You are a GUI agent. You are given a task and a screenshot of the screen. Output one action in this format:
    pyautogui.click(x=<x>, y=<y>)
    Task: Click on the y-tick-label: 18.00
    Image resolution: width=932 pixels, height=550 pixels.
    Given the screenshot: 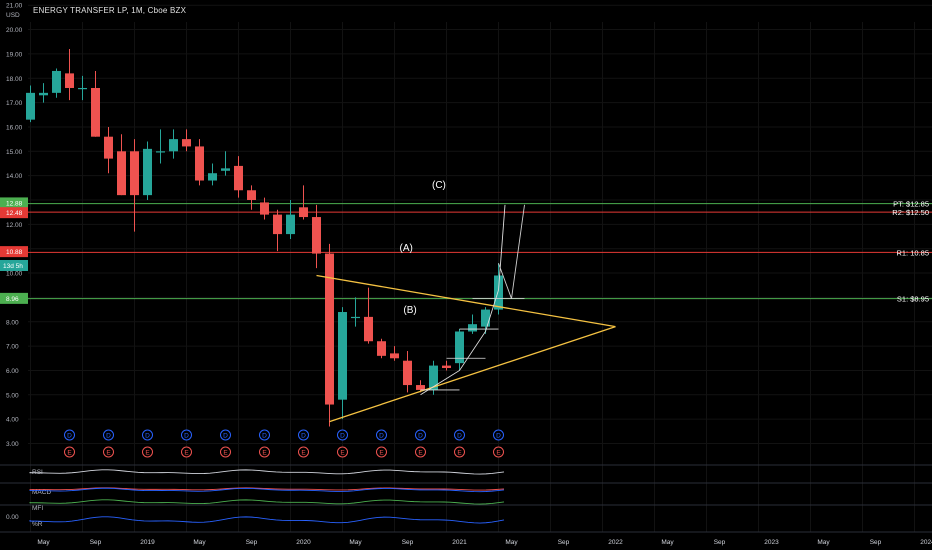 What is the action you would take?
    pyautogui.click(x=14, y=79)
    